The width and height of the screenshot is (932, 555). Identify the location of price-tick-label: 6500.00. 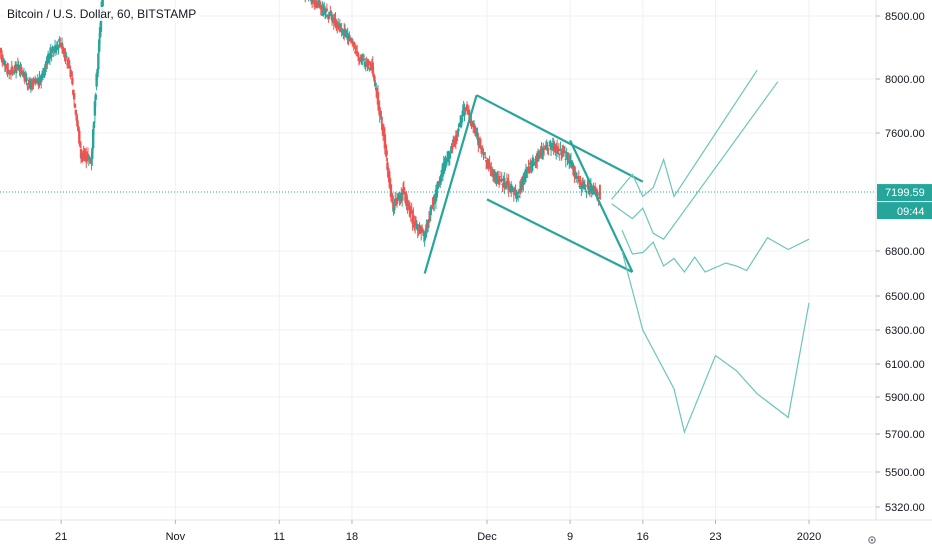
(905, 297).